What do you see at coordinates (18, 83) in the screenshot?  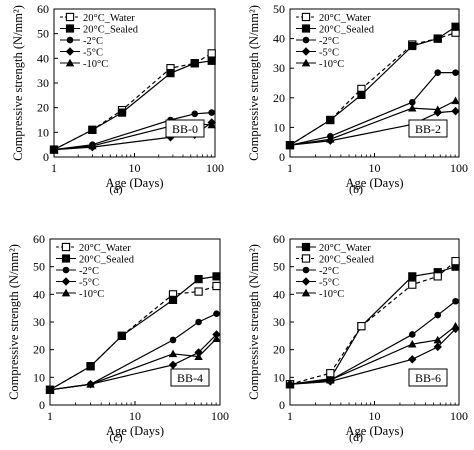 I see `y-axis-label: Compressive strength (N/mm²)` at bounding box center [18, 83].